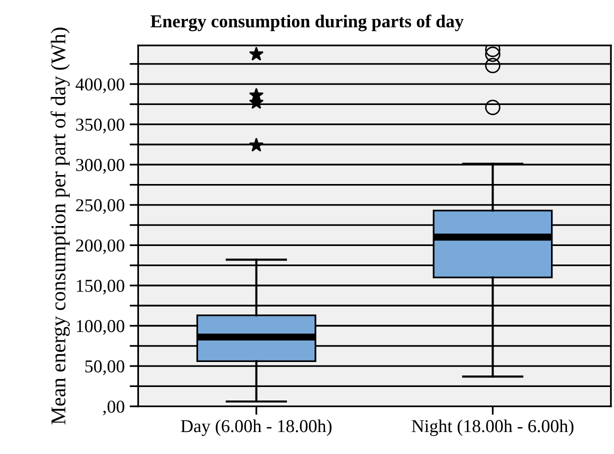 Image resolution: width=614 pixels, height=454 pixels. Describe the element at coordinates (493, 428) in the screenshot. I see `x-tick-label: Night (18.00h - 6.00h)` at that location.